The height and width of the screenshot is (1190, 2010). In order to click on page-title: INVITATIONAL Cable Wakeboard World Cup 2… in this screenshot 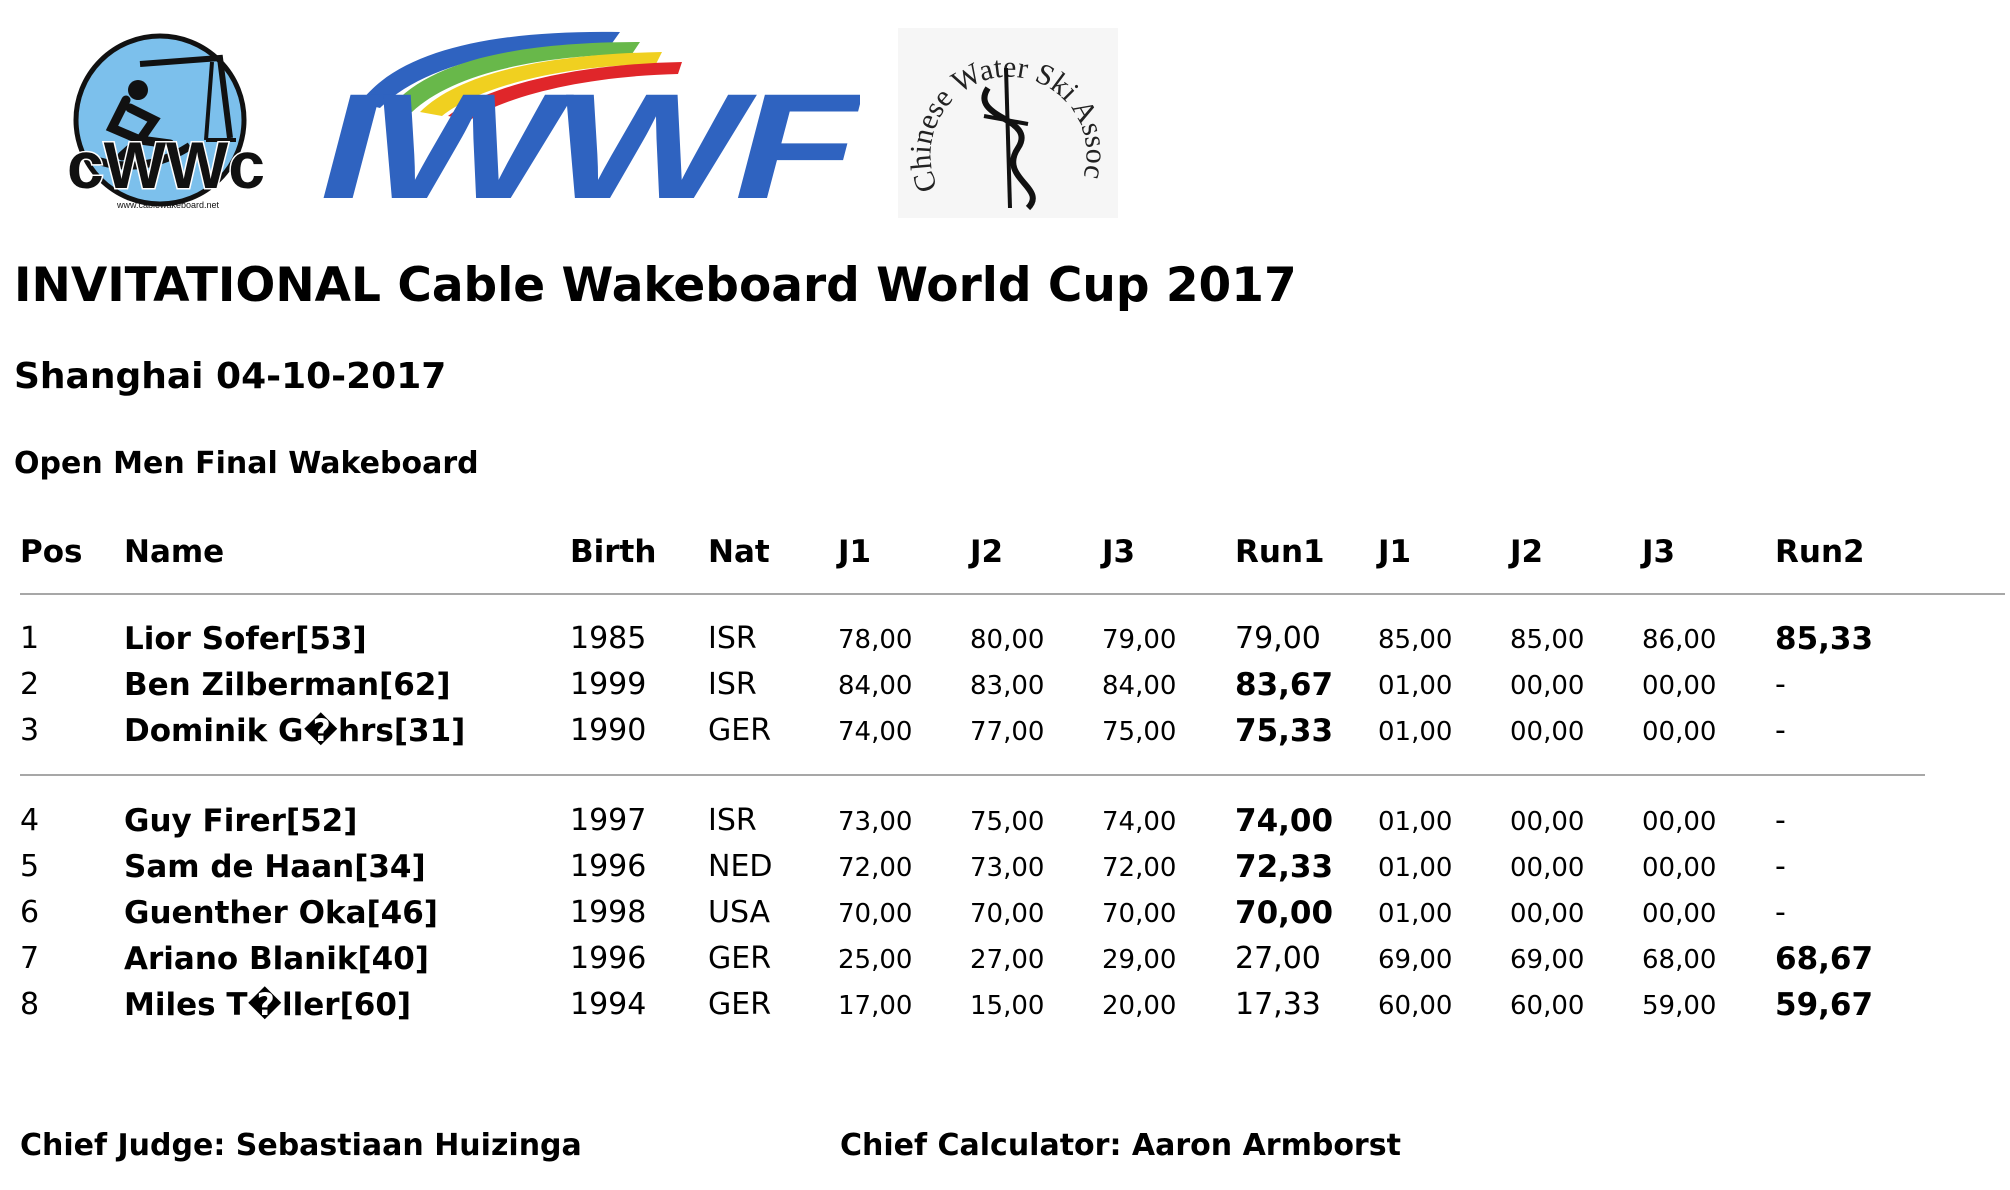, I will do `click(655, 285)`.